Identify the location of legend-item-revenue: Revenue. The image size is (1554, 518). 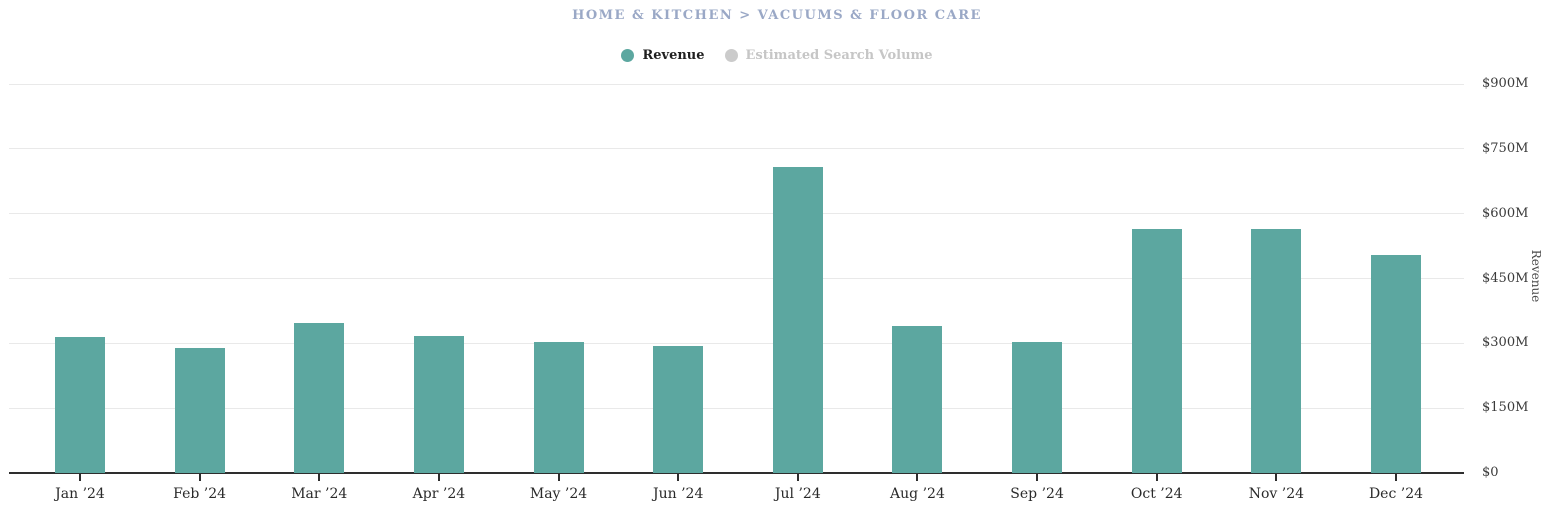
(663, 55).